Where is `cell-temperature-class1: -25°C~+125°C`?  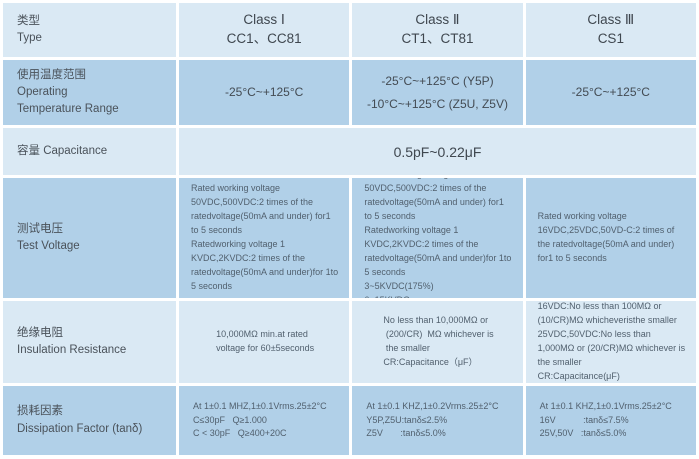 cell-temperature-class1: -25°C~+125°C is located at coordinates (264, 92).